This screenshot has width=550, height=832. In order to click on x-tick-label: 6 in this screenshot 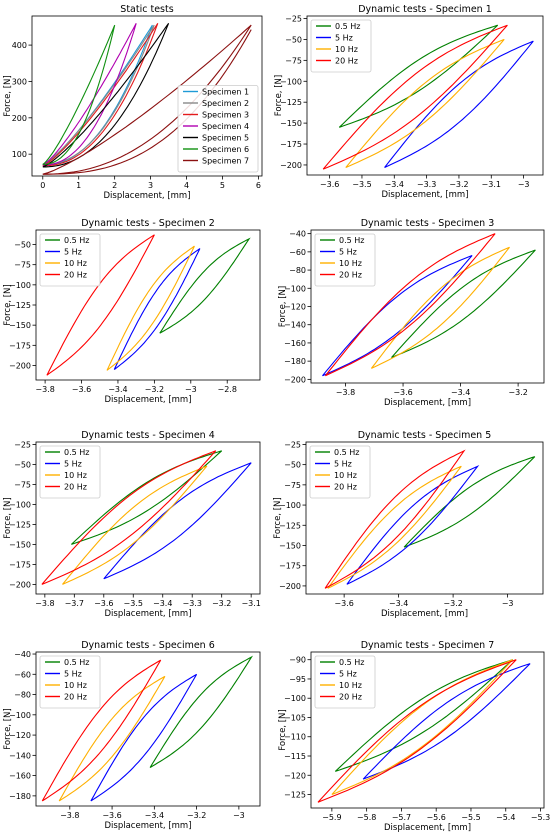, I will do `click(258, 185)`.